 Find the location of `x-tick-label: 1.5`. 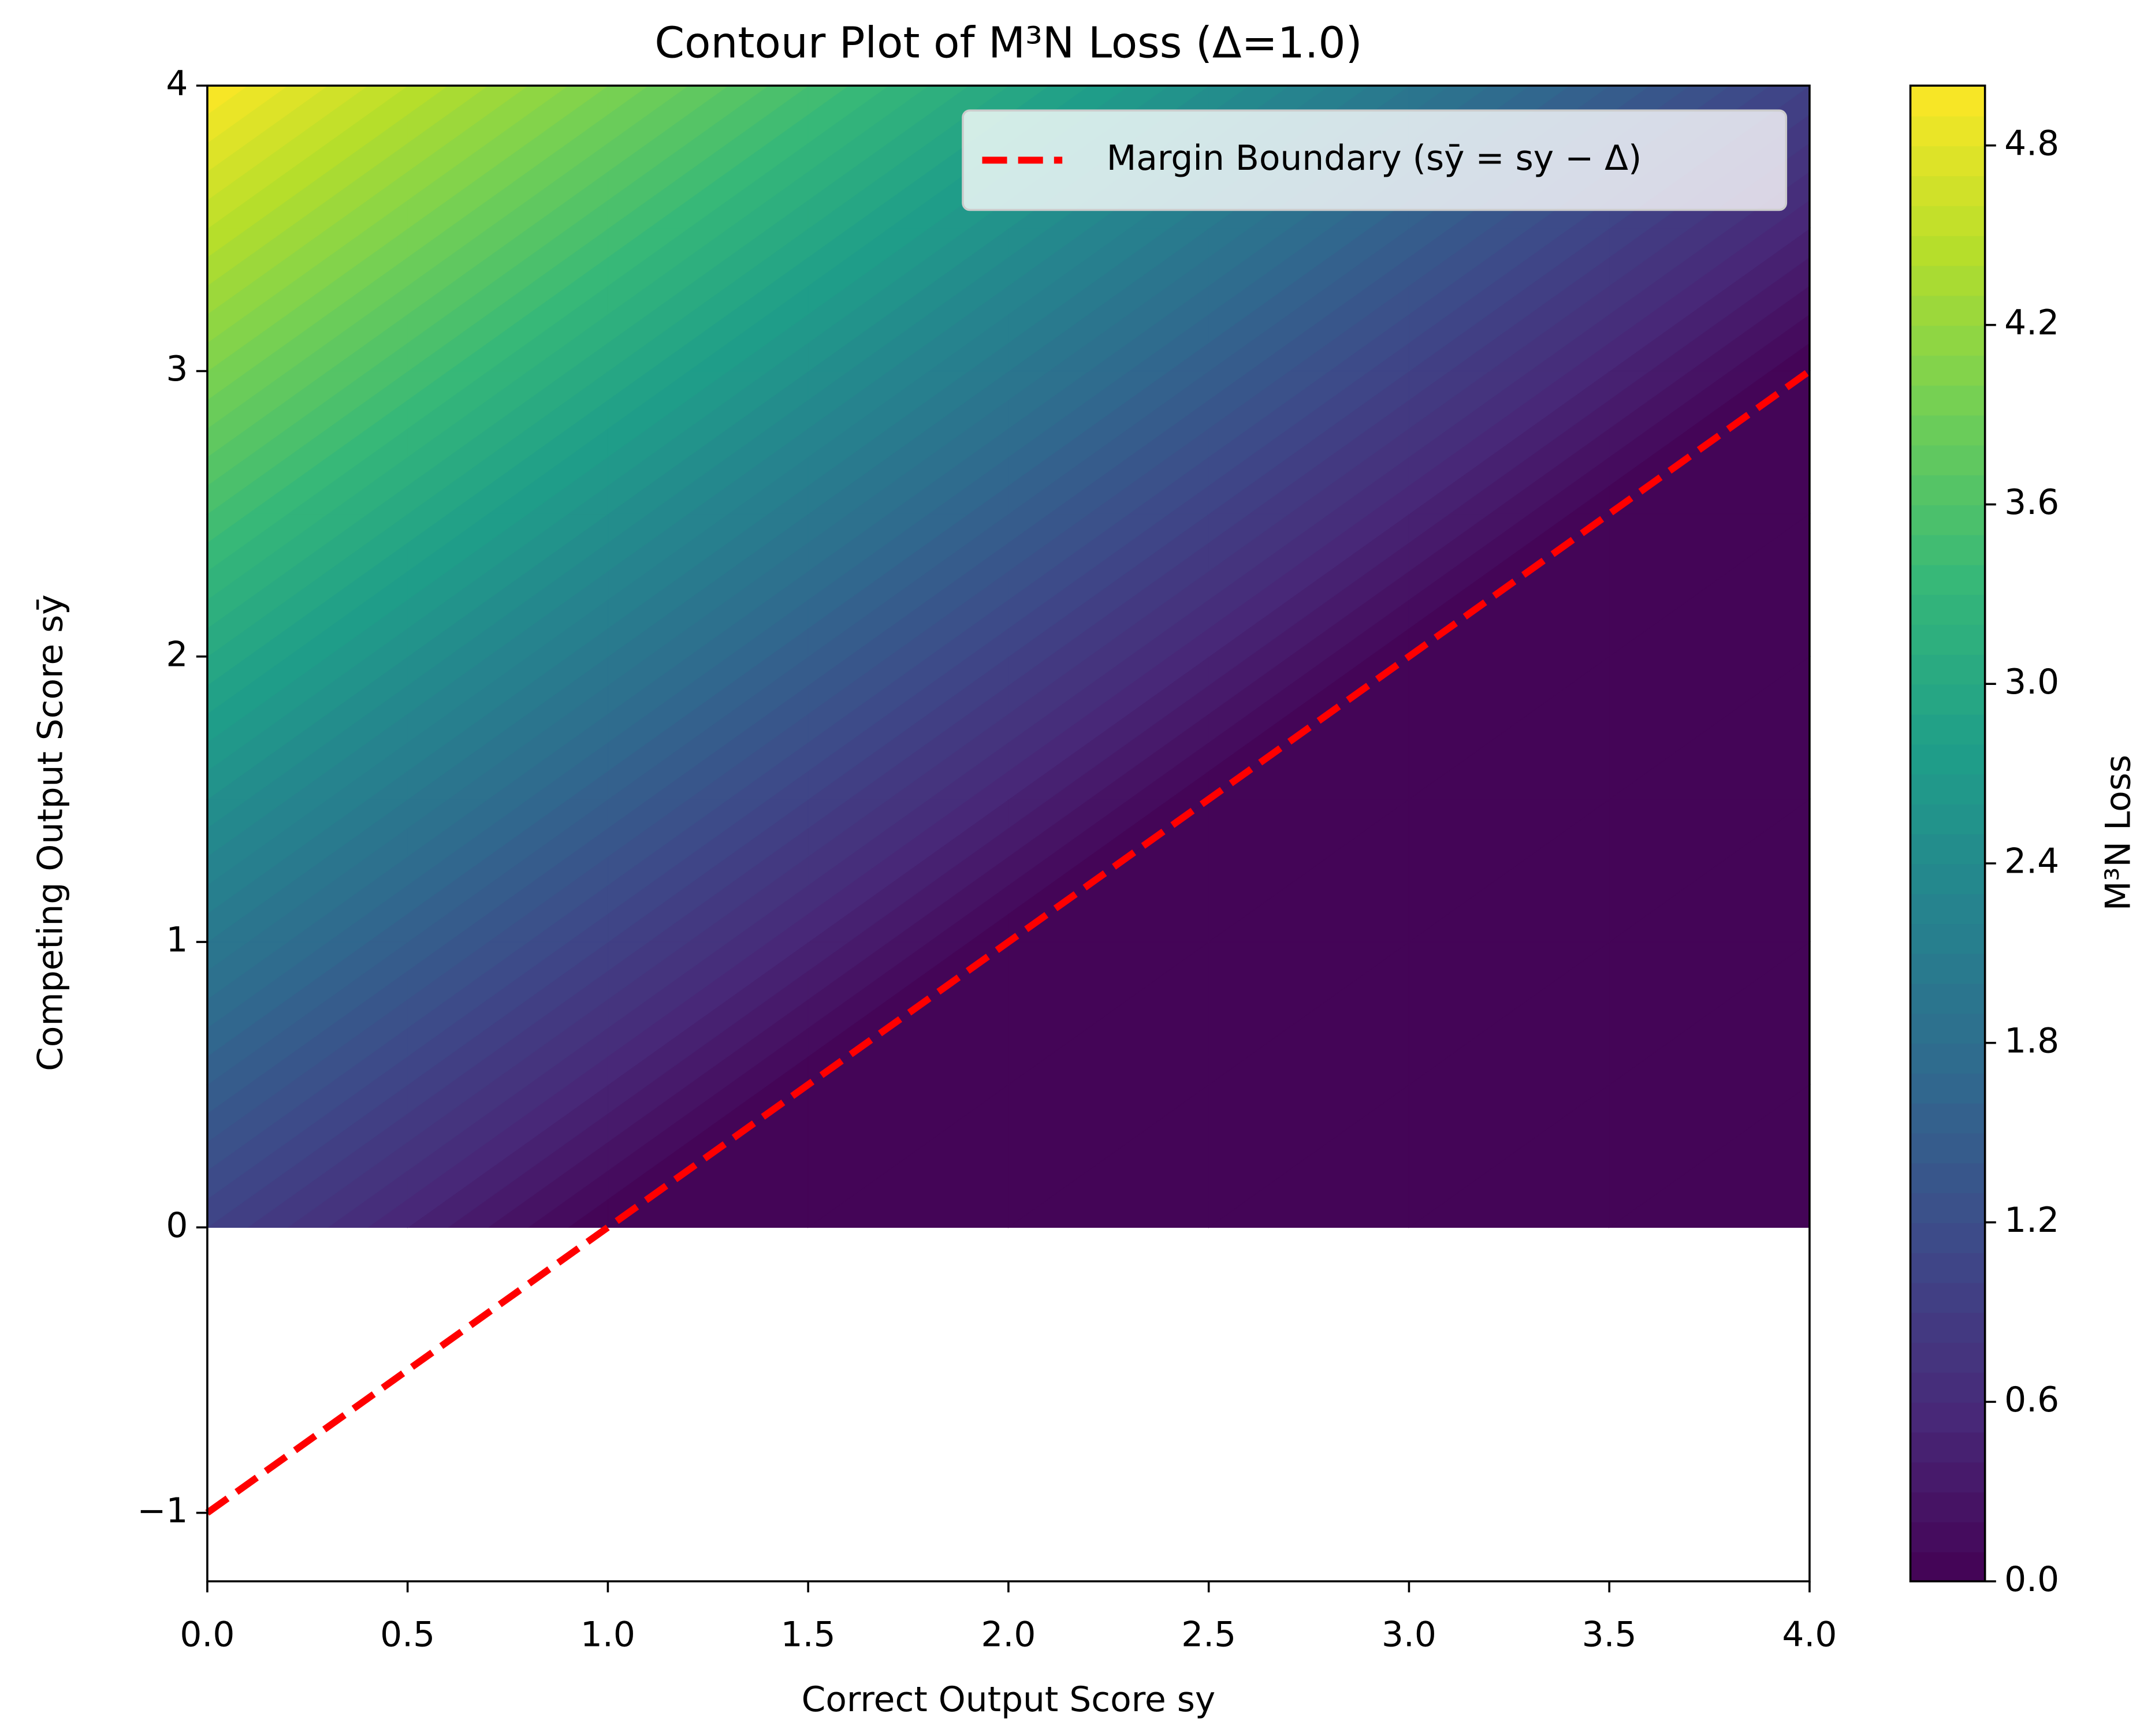

x-tick-label: 1.5 is located at coordinates (808, 1635).